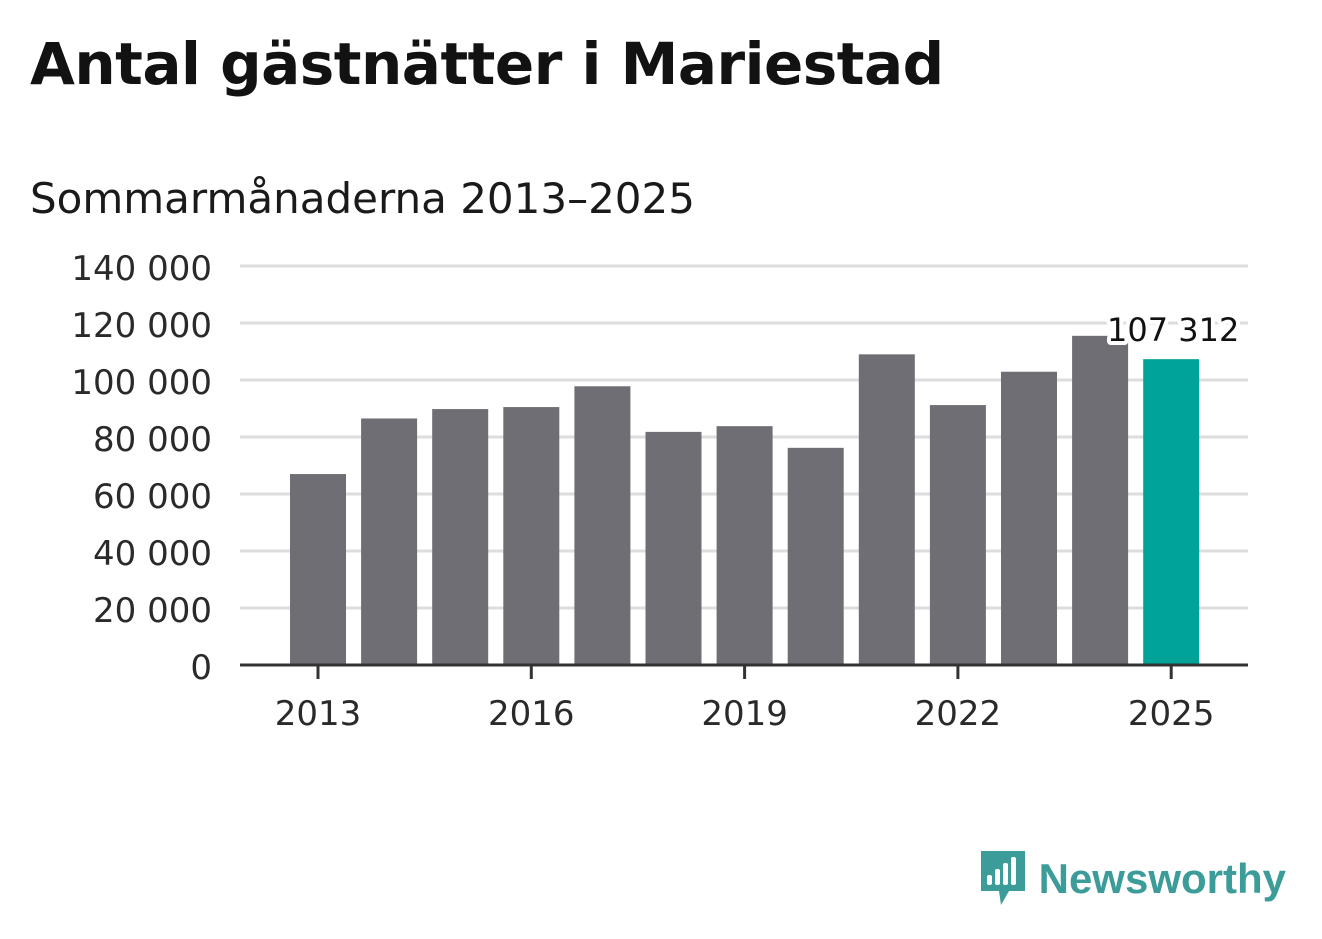  I want to click on x-tick-label: 2013, so click(318, 714).